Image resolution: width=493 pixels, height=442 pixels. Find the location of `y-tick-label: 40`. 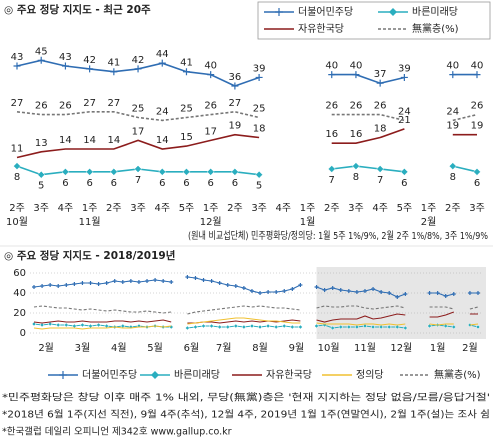

y-tick-label: 40 is located at coordinates (19, 293).